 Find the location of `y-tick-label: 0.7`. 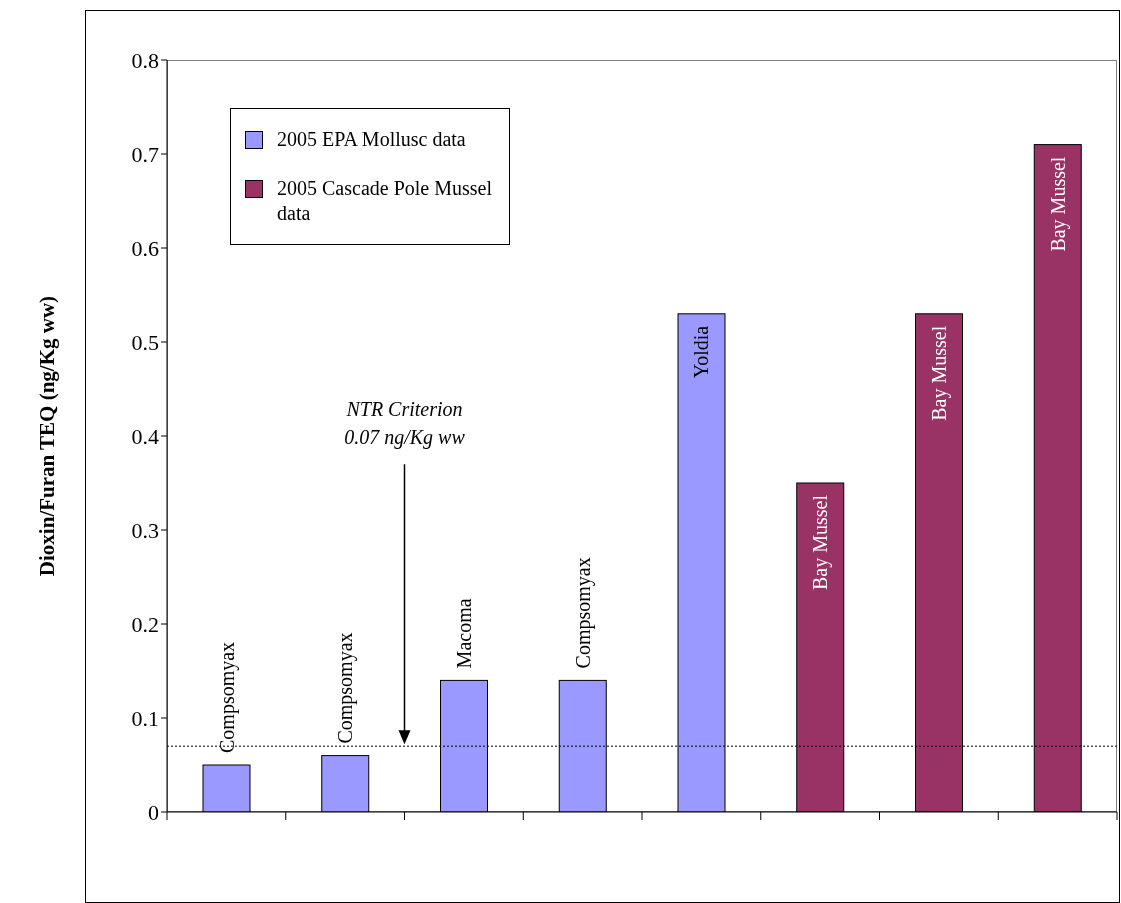

y-tick-label: 0.7 is located at coordinates (145, 154).